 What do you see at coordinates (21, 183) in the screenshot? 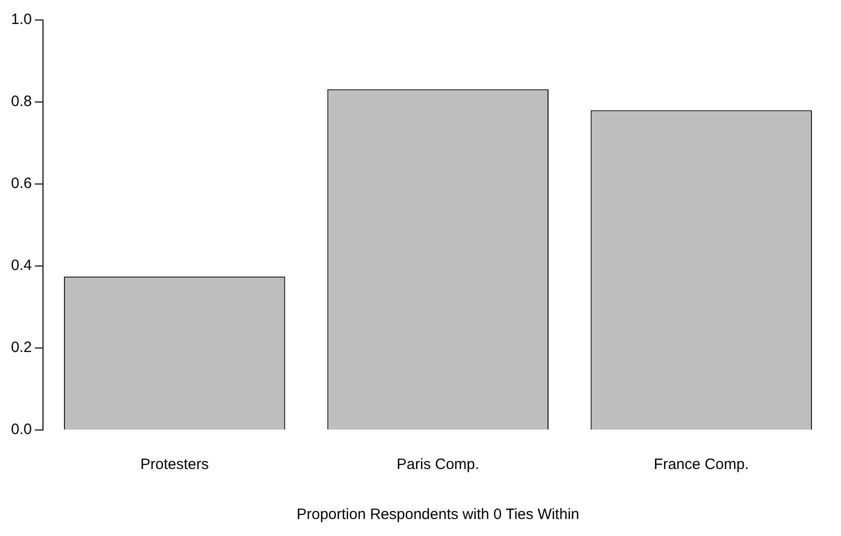
I see `y-tick-label: 0.6` at bounding box center [21, 183].